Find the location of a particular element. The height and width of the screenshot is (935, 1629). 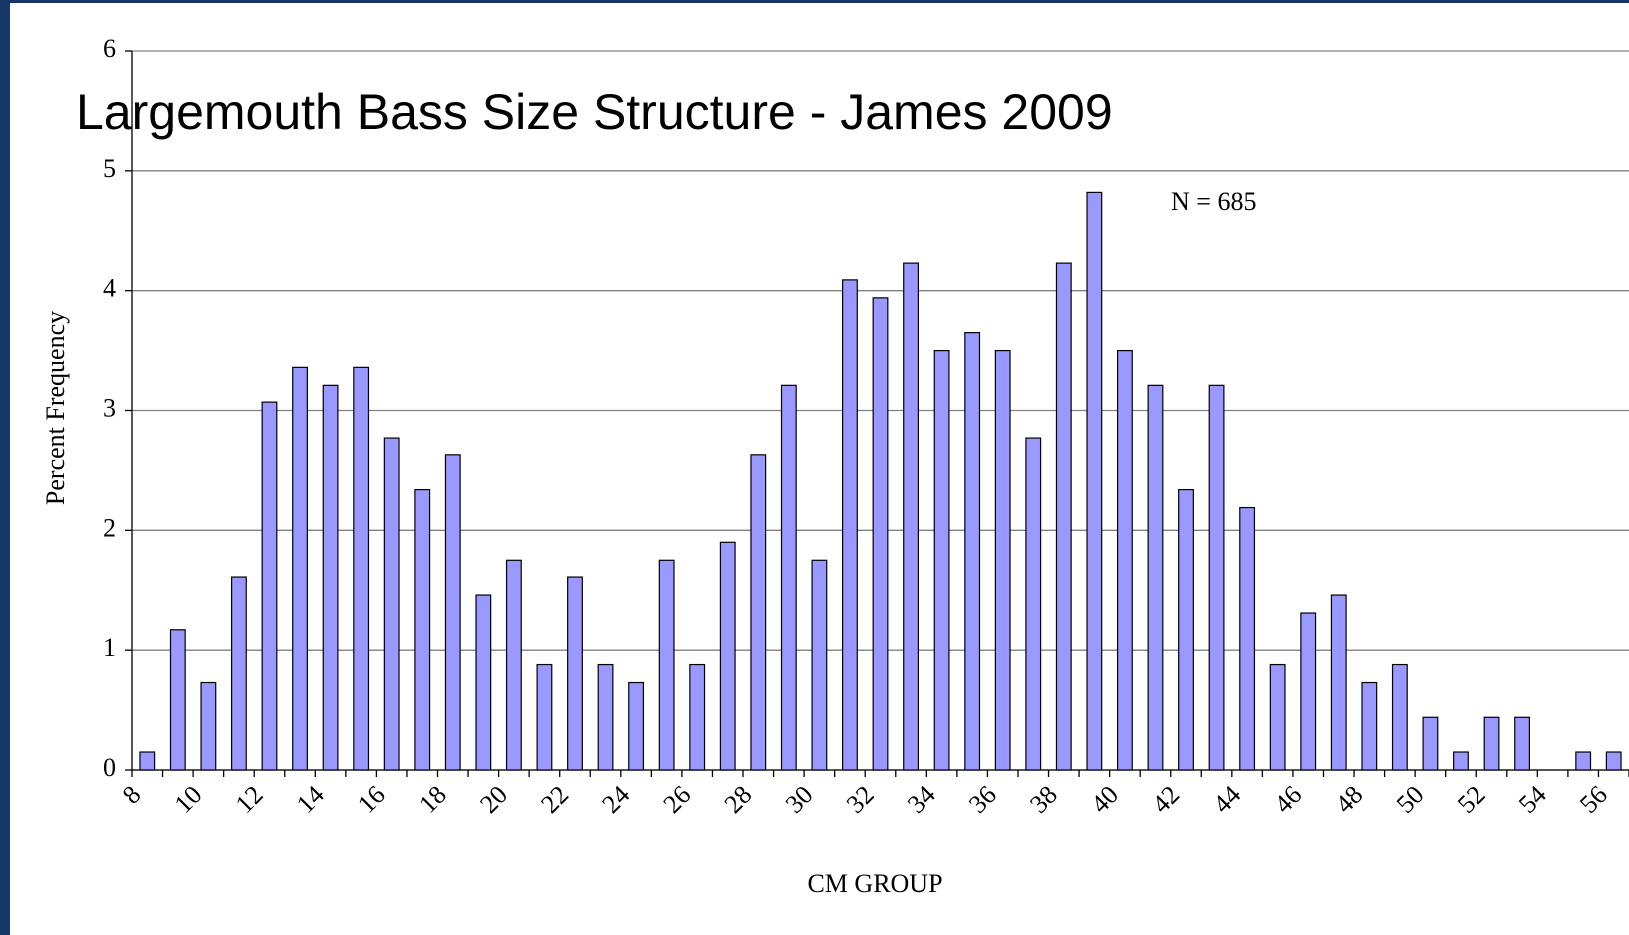

y-tick-label: 2 is located at coordinates (109, 527).